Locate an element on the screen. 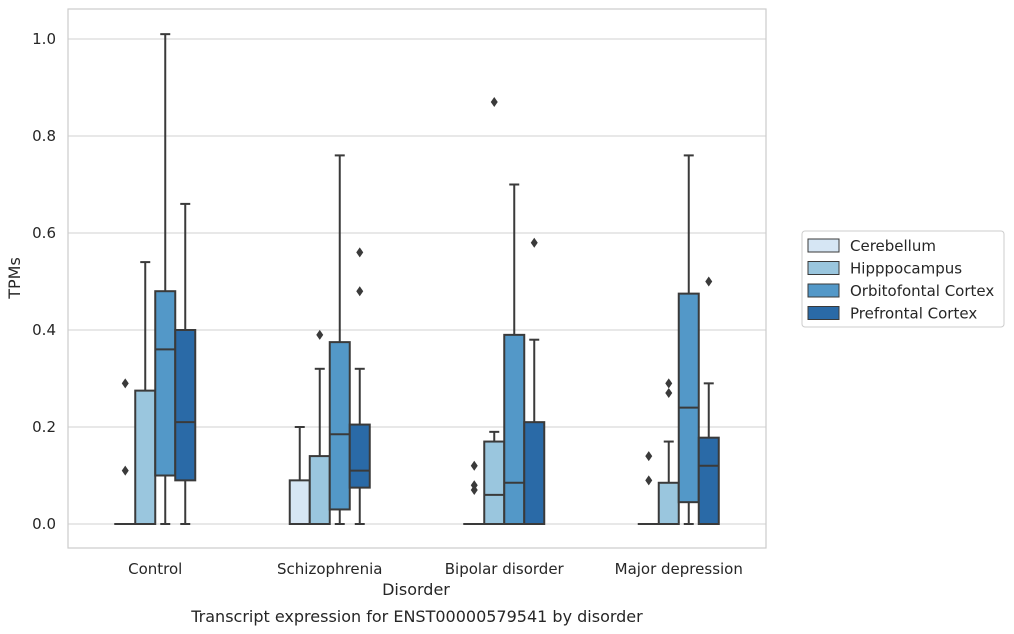 Image resolution: width=1014 pixels, height=634 pixels. y-axis-label: TPMs is located at coordinates (14, 278).